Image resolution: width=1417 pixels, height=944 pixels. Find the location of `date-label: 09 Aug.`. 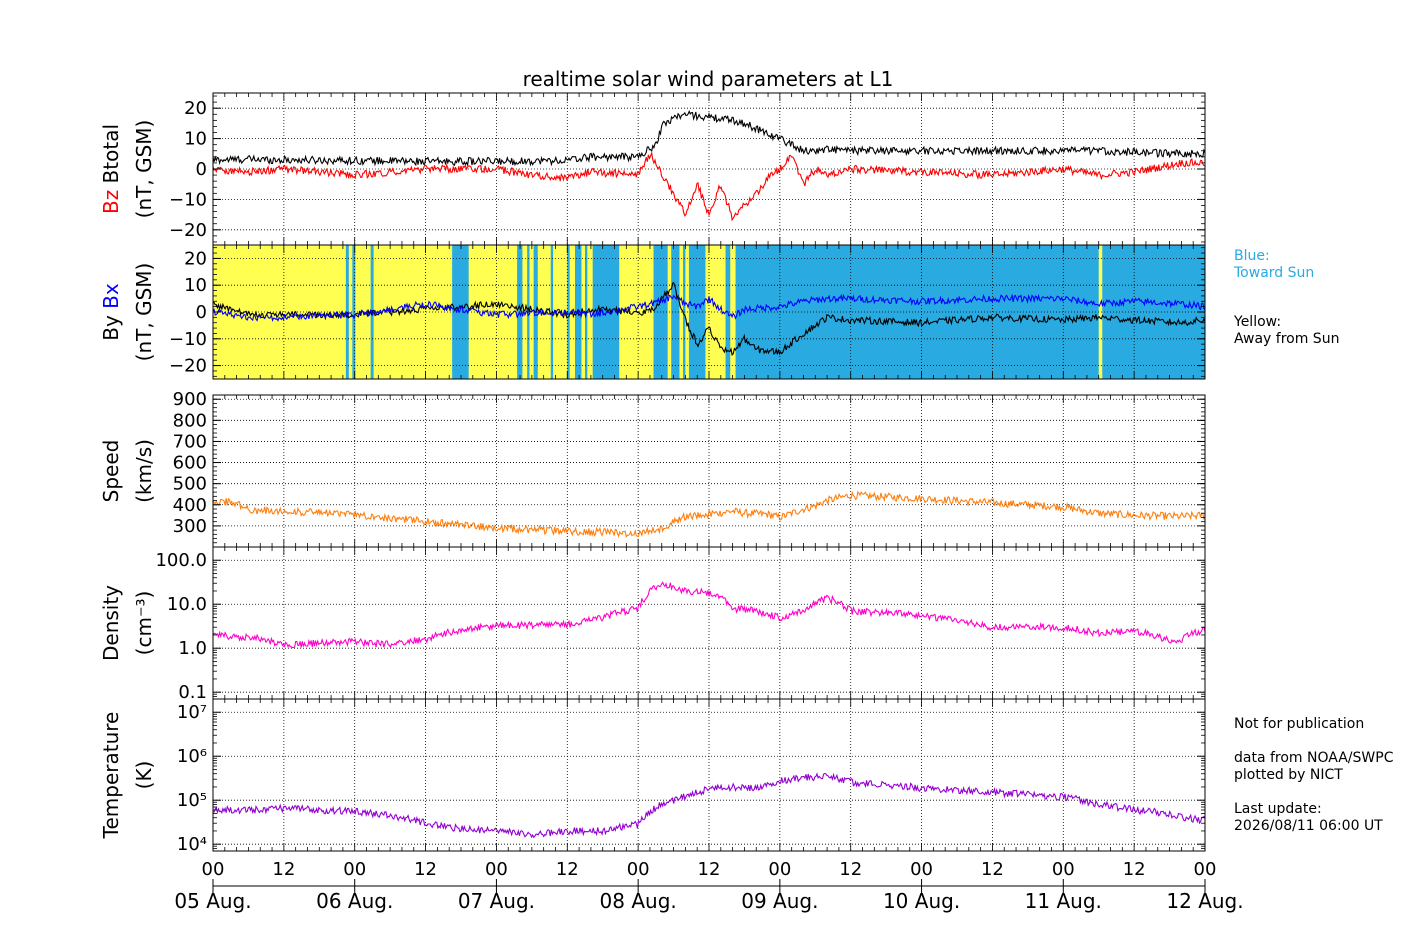

date-label: 09 Aug. is located at coordinates (779, 901).